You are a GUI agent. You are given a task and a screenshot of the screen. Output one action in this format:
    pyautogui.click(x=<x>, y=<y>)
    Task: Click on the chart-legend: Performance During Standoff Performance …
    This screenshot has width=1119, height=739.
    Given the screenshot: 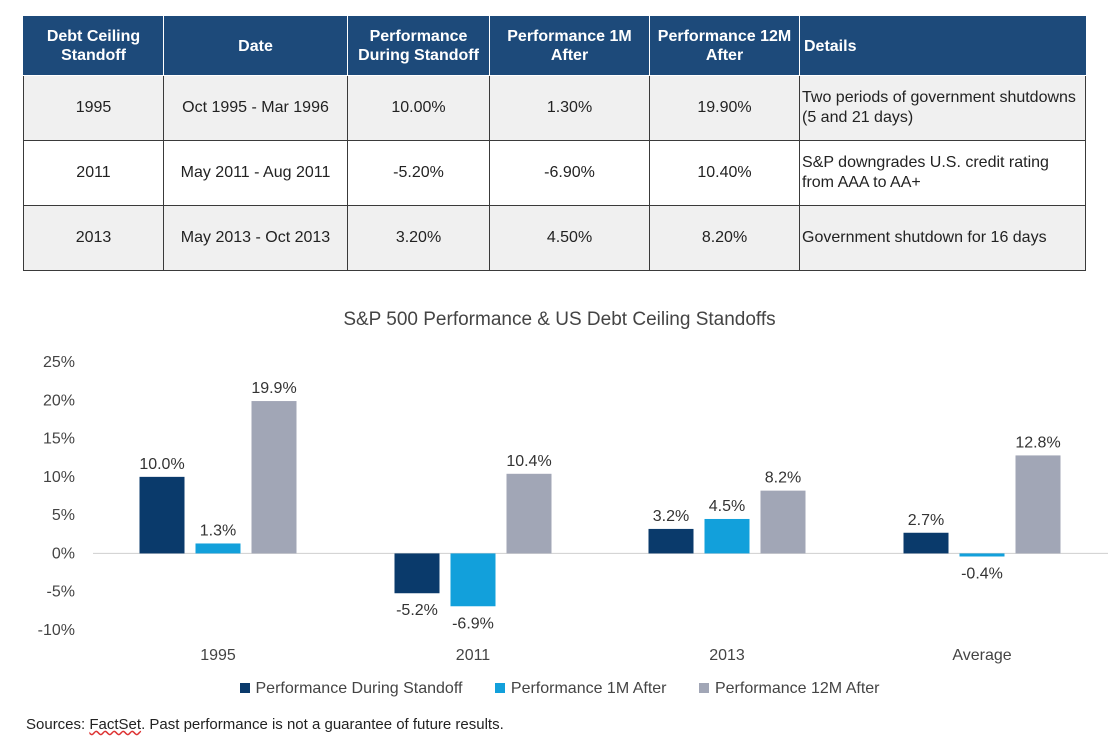 What is the action you would take?
    pyautogui.click(x=559, y=689)
    